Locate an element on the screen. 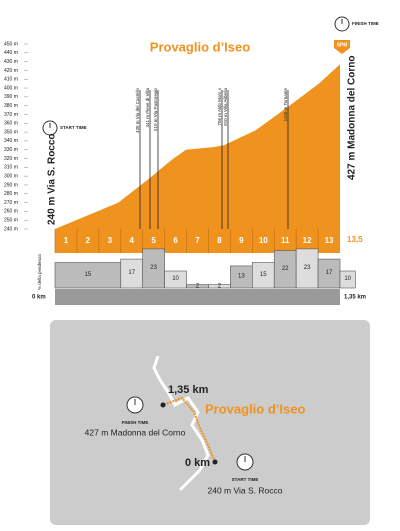 This screenshot has height=531, width=400. segment-label: 3 is located at coordinates (110, 240).